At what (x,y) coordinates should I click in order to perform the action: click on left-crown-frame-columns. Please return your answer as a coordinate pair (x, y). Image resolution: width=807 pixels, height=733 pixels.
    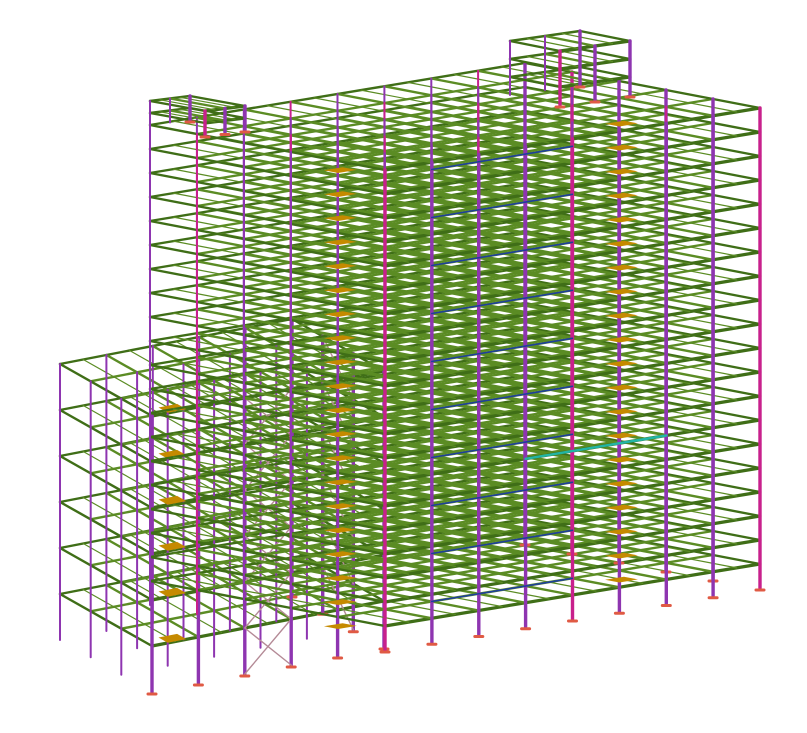
    Looking at the image, I should click on (200, 116).